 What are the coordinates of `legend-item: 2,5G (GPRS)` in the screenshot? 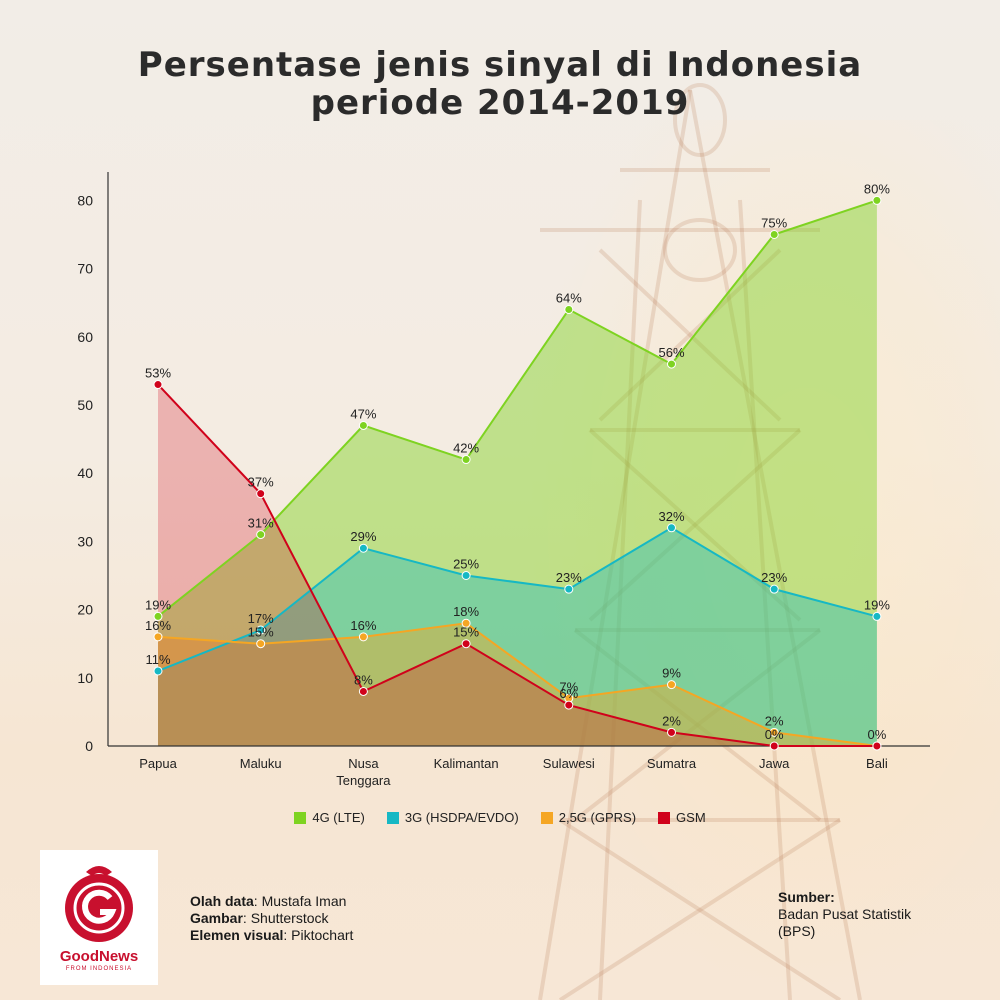 It's located at (588, 817).